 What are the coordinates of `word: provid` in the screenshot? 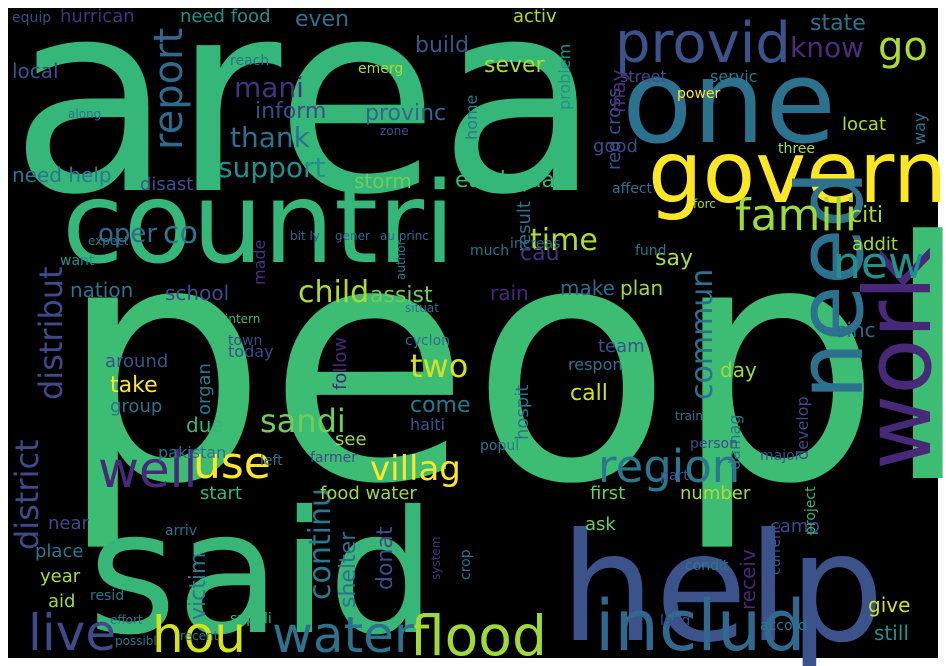 It's located at (703, 43).